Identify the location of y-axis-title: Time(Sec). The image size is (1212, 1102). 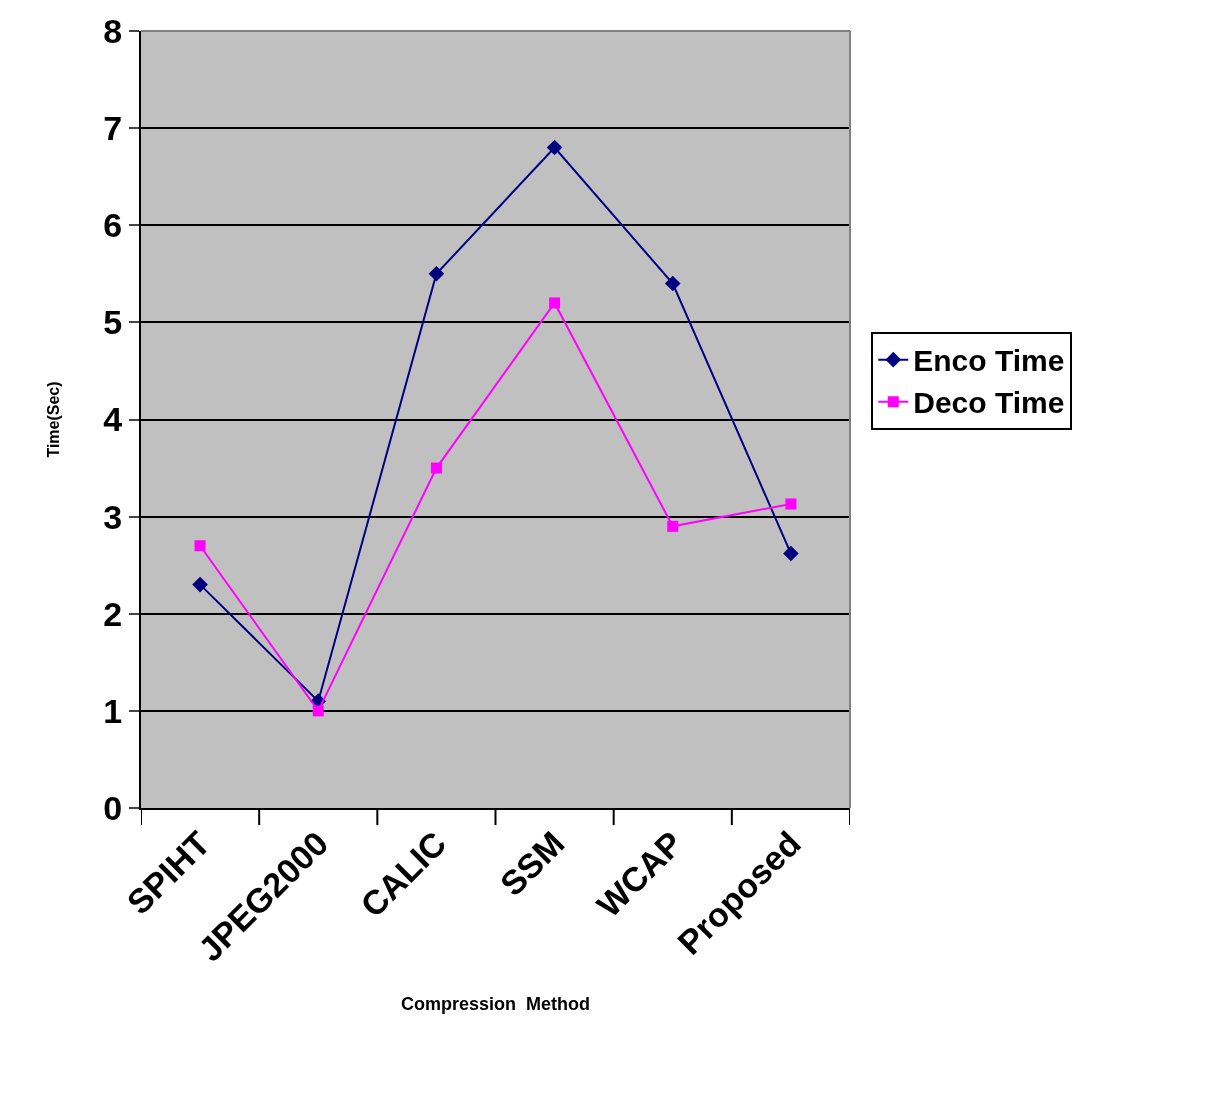
(53, 419).